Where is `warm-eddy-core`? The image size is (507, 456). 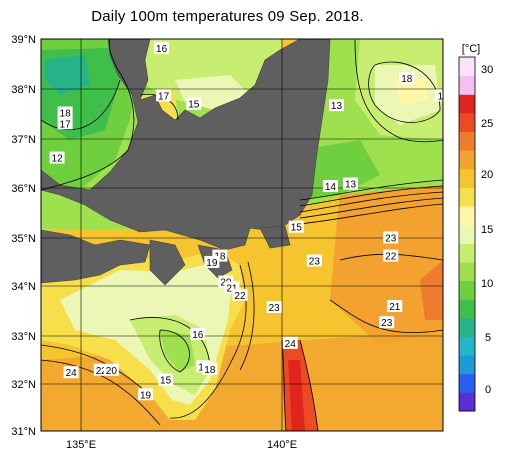
warm-eddy-core is located at coordinates (411, 91).